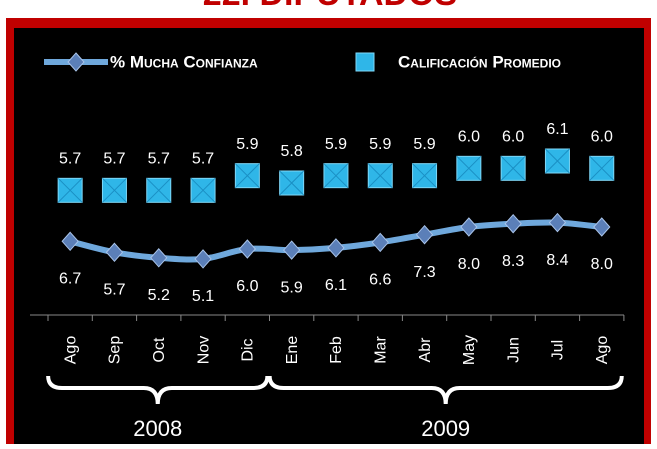 The image size is (657, 449). What do you see at coordinates (380, 280) in the screenshot?
I see `data-label: 6.6` at bounding box center [380, 280].